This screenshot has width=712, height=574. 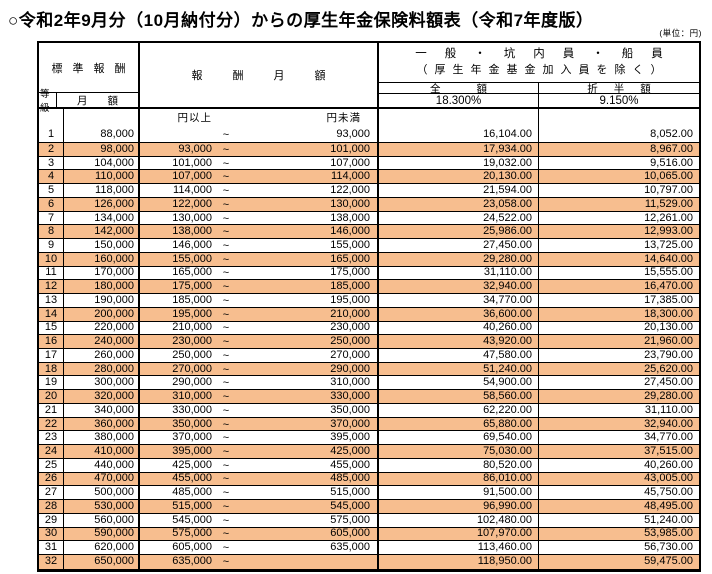 What do you see at coordinates (680, 33) in the screenshot?
I see `unit-note: (単位：円)` at bounding box center [680, 33].